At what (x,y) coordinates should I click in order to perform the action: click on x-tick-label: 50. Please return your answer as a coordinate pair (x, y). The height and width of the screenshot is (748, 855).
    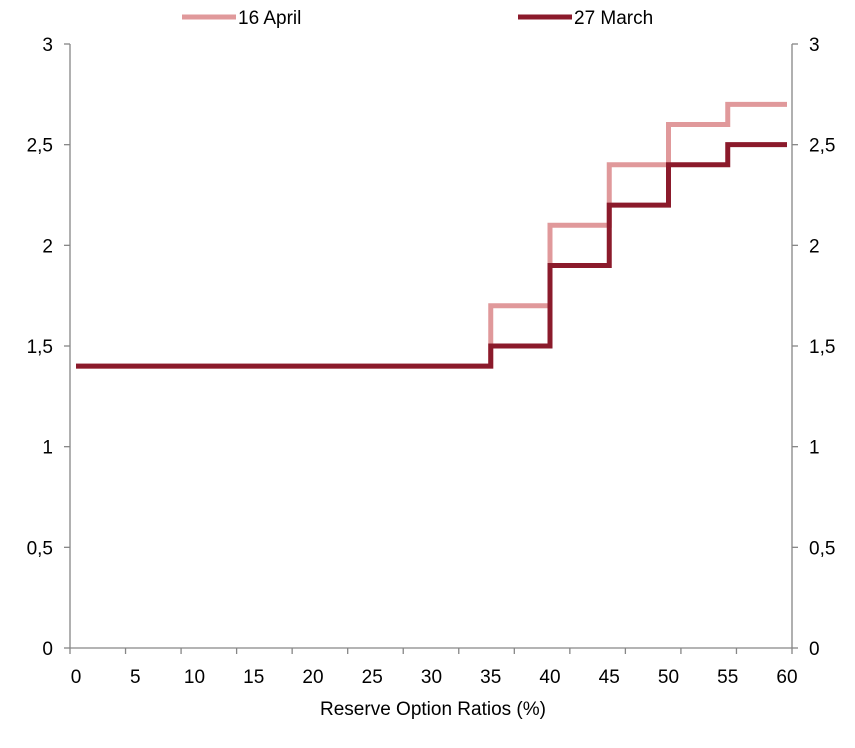
    Looking at the image, I should click on (668, 677).